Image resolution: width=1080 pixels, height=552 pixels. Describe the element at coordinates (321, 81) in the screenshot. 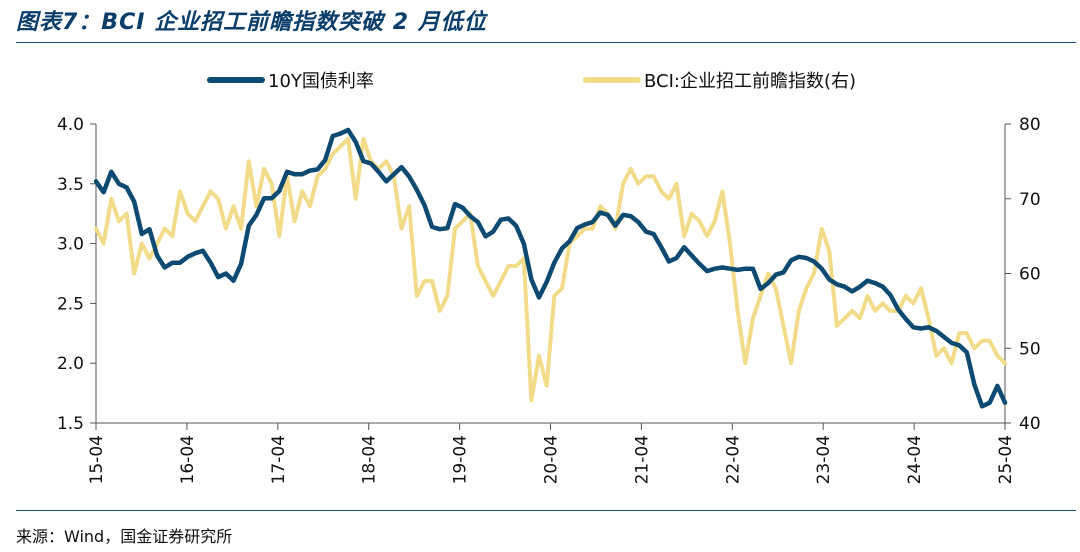

I see `legend-label-10y: 10Y国债利率` at that location.